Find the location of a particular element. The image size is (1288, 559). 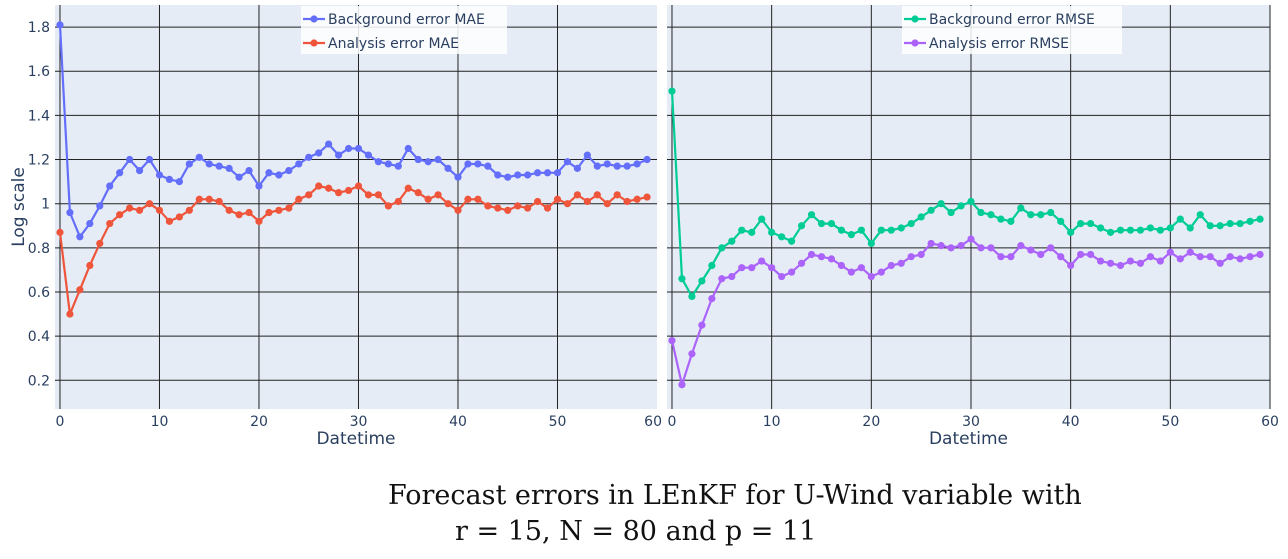

y-tick-label: 1.8 is located at coordinates (39, 28).